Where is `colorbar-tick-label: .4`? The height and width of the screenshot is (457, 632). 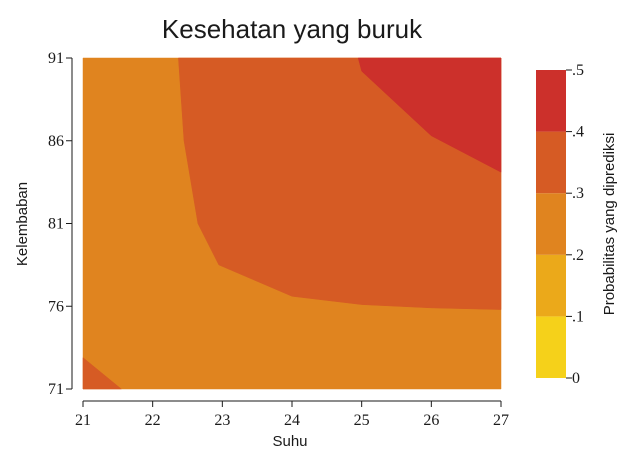
colorbar-tick-label: .4 is located at coordinates (578, 132).